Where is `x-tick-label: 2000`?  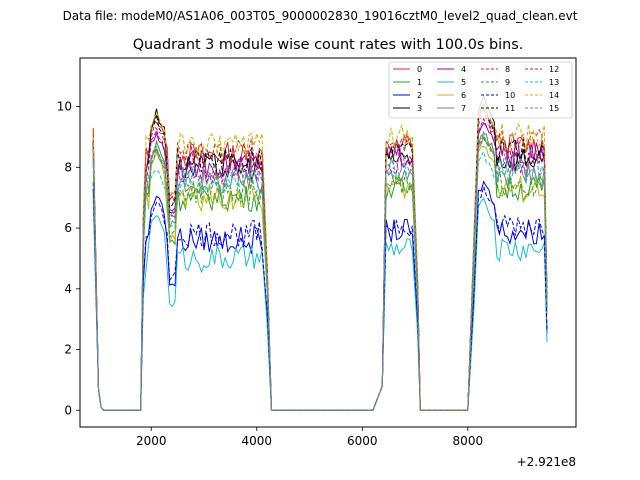
x-tick-label: 2000 is located at coordinates (151, 441).